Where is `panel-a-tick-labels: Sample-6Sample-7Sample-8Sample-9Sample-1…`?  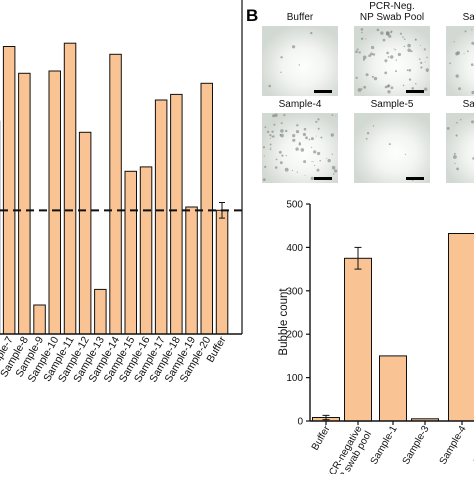 panel-a-tick-labels: Sample-6Sample-7Sample-8Sample-9Sample-1… is located at coordinates (114, 359).